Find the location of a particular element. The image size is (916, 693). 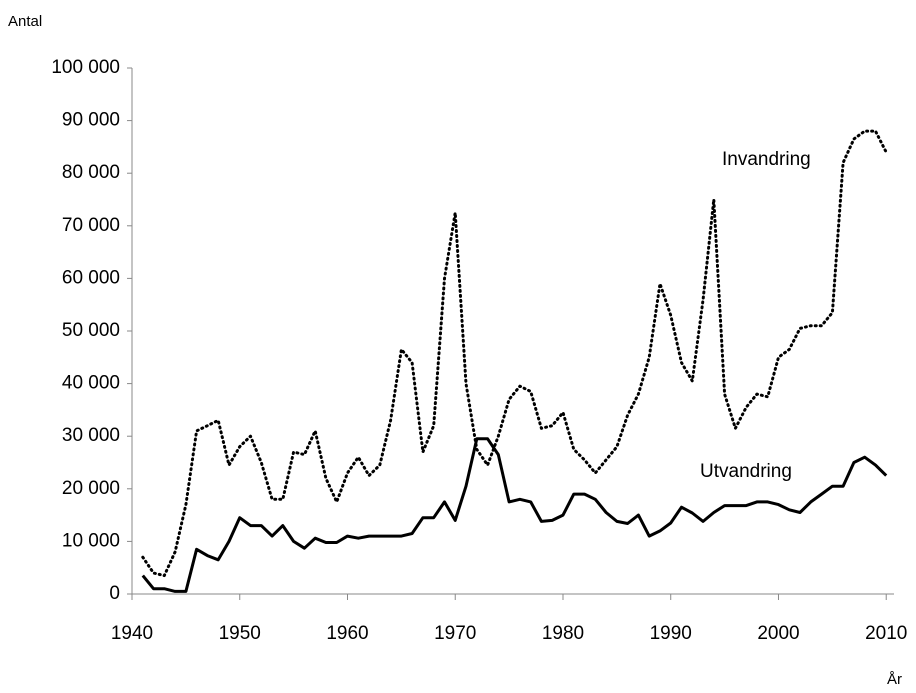

x-tick-label: 1990 is located at coordinates (671, 633).